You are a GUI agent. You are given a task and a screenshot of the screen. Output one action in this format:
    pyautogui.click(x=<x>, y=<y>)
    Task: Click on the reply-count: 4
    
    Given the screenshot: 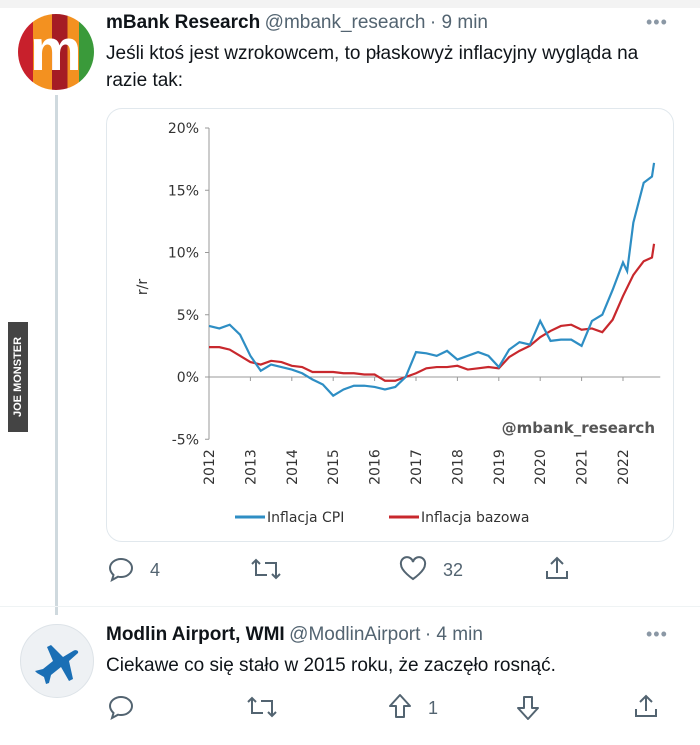 What is the action you would take?
    pyautogui.click(x=155, y=570)
    